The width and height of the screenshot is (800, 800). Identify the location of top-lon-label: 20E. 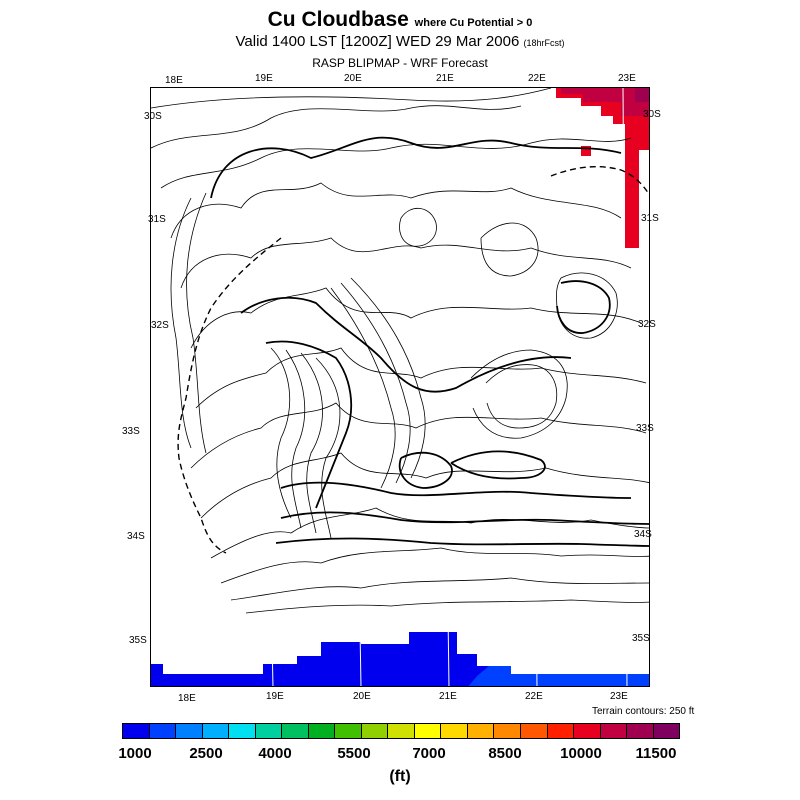
(353, 78).